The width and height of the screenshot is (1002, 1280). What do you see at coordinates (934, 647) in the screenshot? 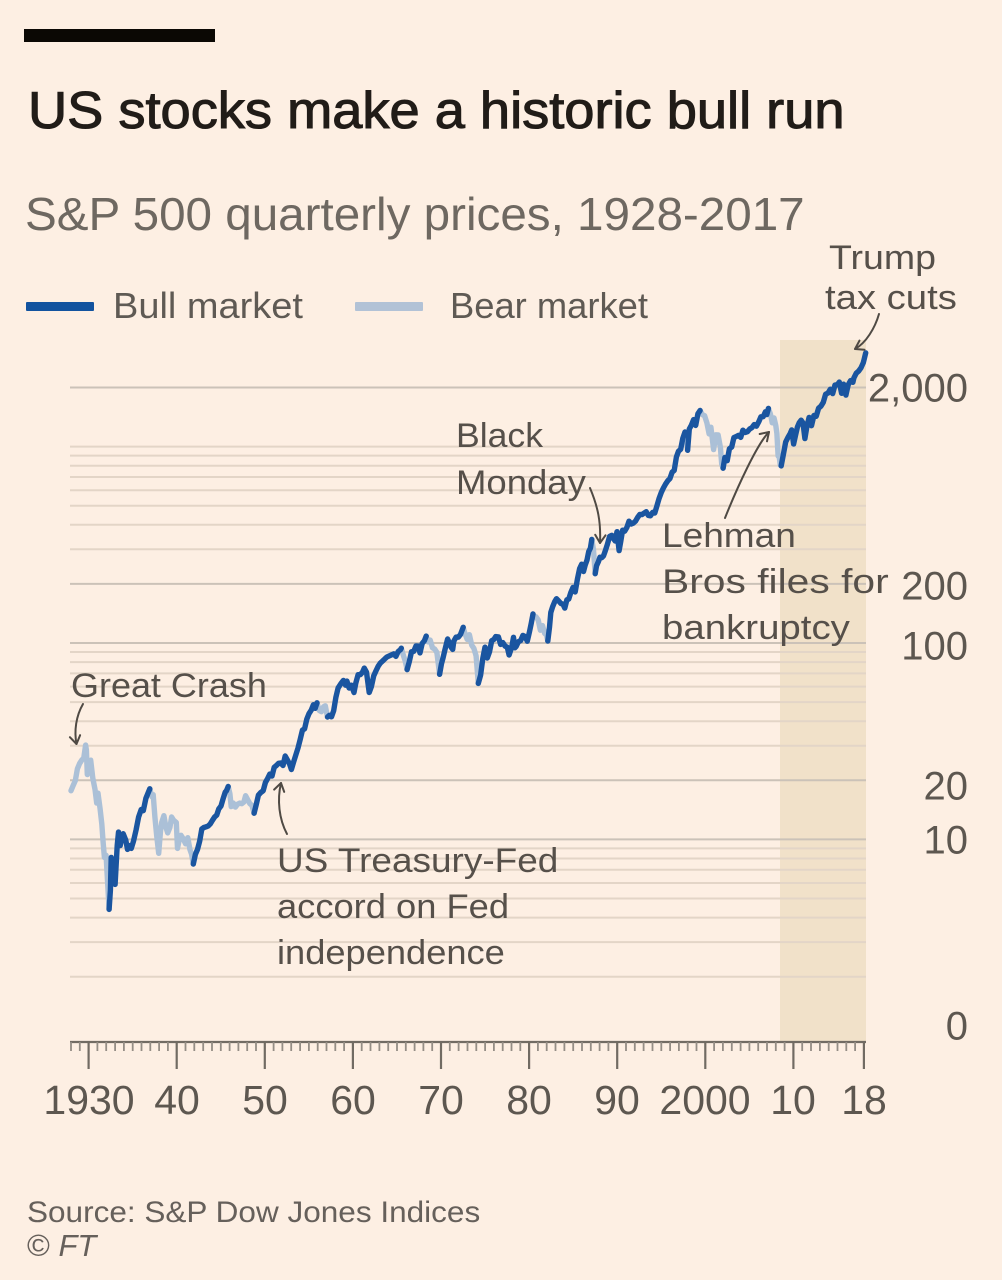
I see `svg-text: 100` at bounding box center [934, 647].